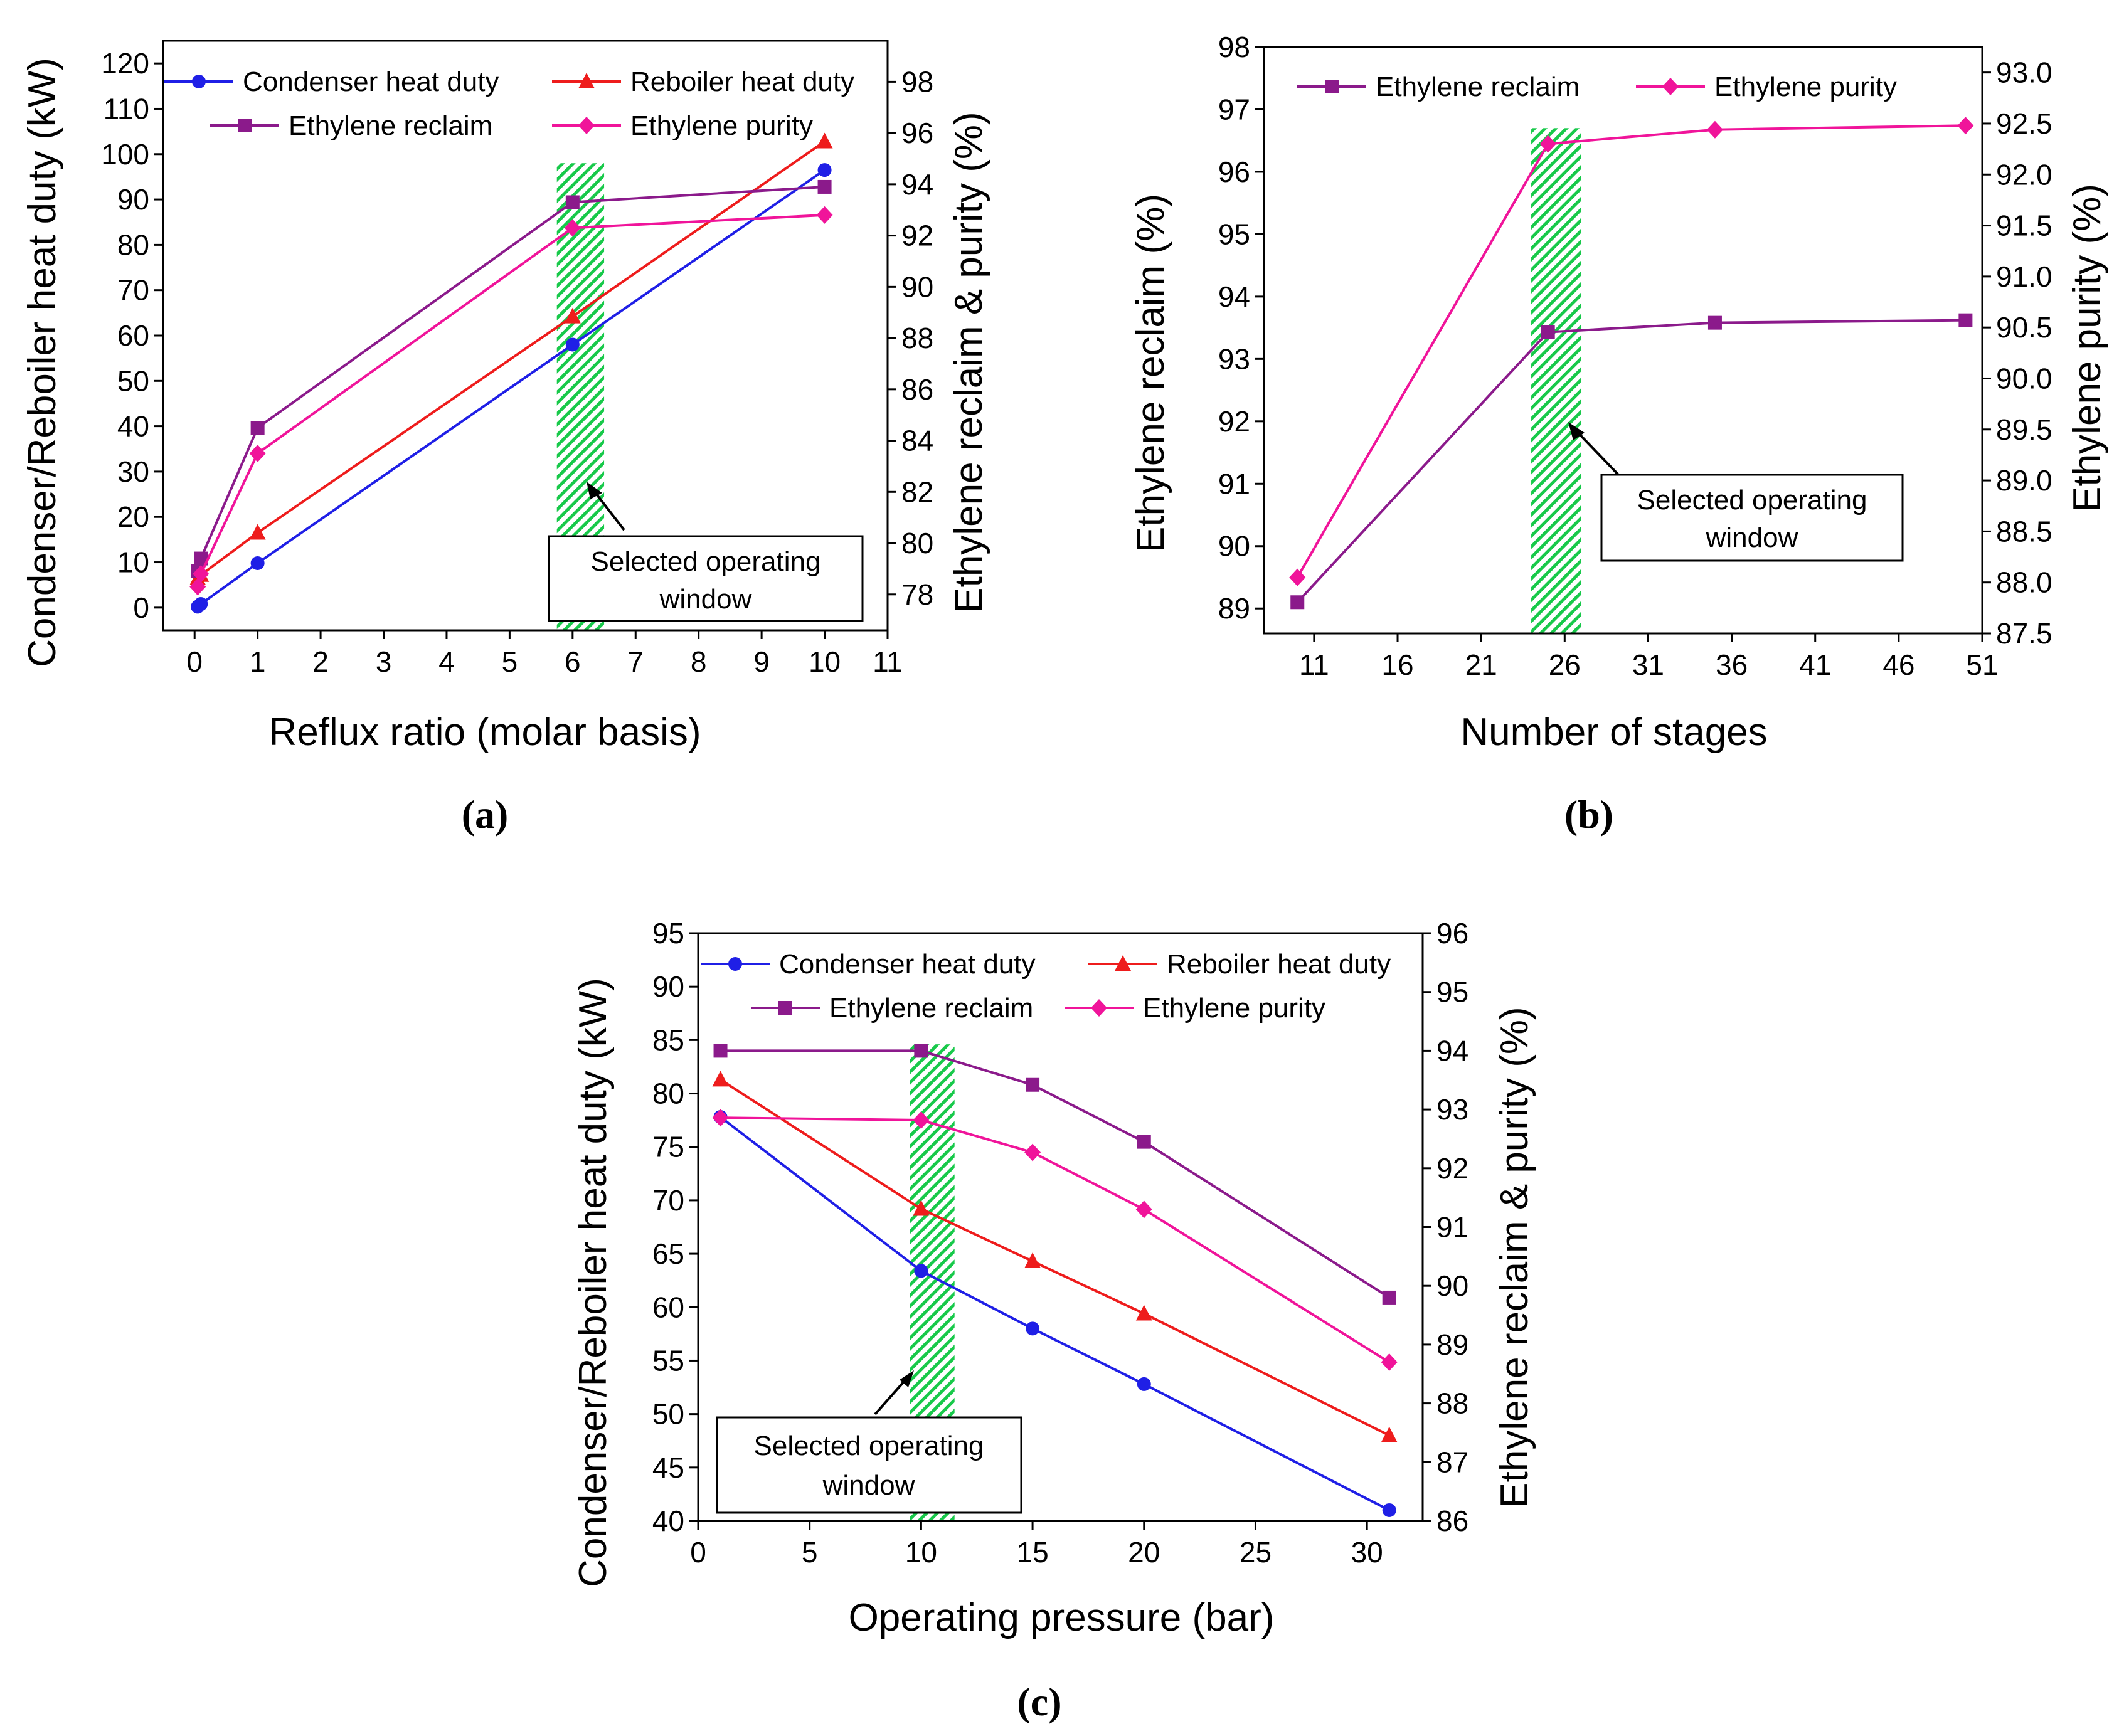 The width and height of the screenshot is (2124, 1736). I want to click on y-tick-label: 65, so click(668, 1253).